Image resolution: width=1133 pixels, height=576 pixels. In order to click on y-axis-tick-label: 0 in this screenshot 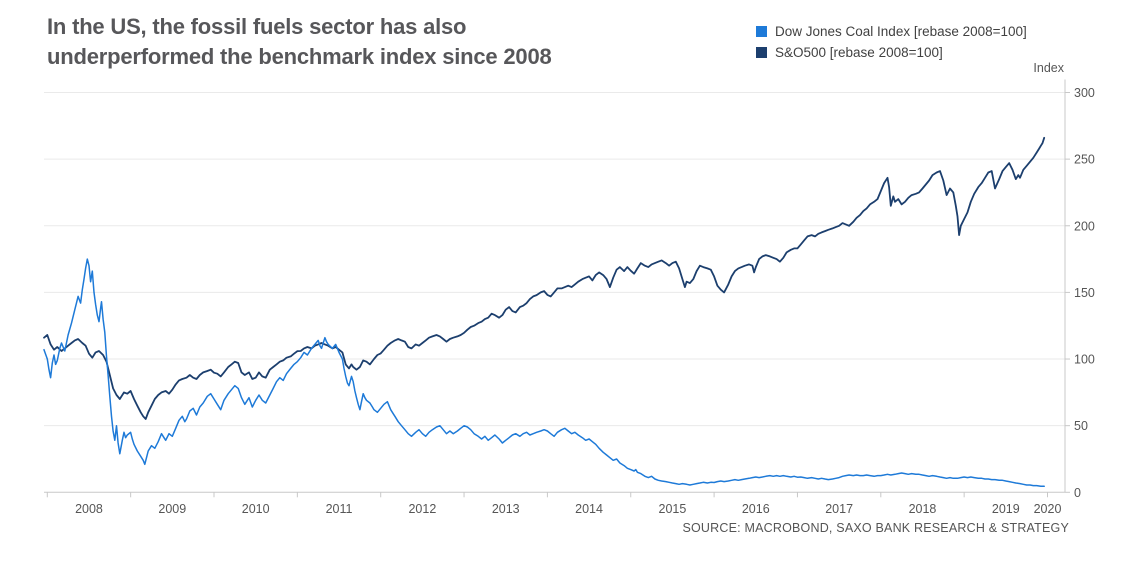, I will do `click(1077, 493)`.